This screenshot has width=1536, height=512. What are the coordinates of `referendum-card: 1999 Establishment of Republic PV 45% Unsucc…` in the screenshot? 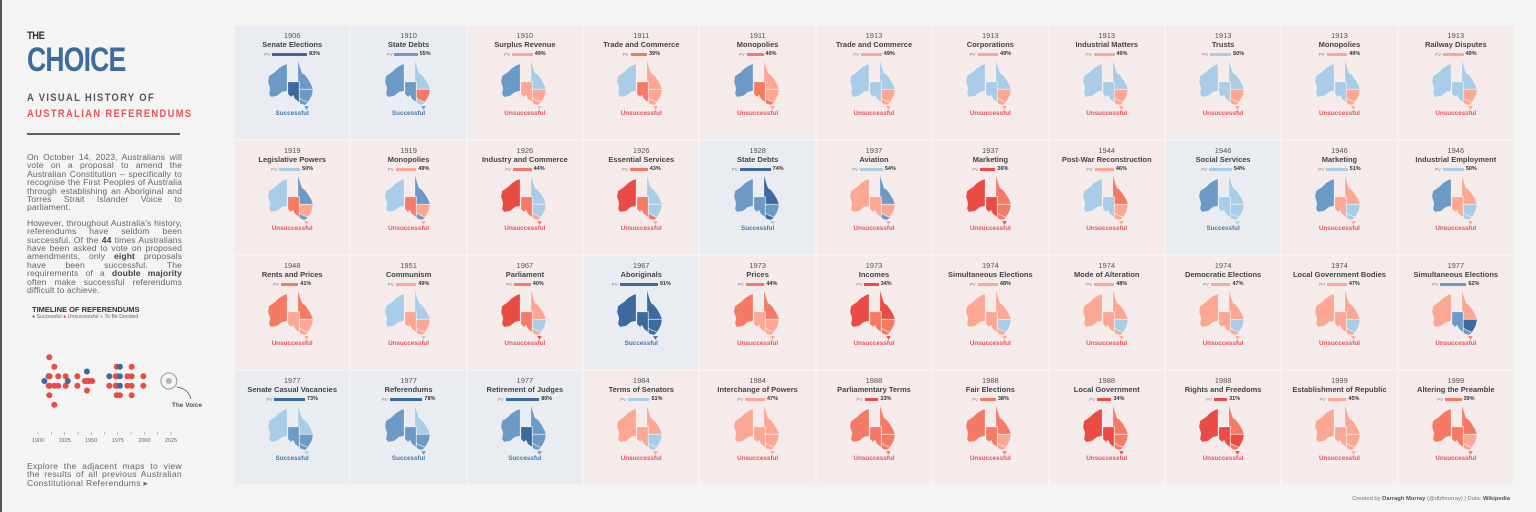 It's located at (1339, 427).